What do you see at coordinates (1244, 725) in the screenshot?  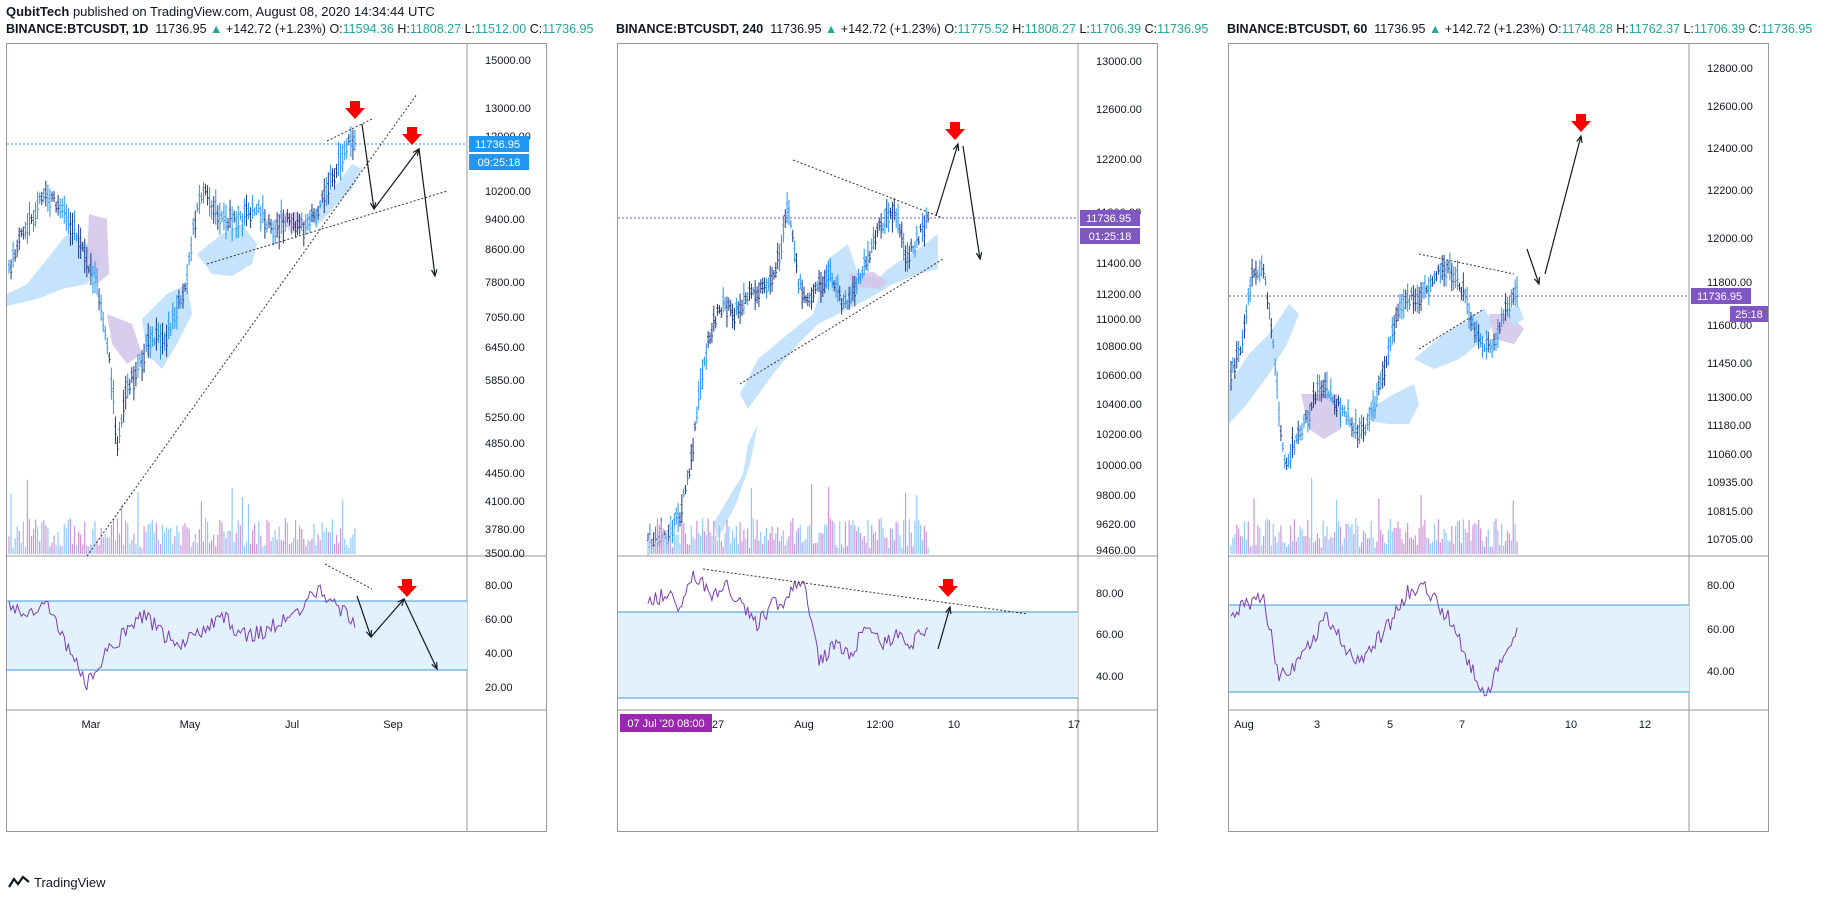 I see `time-axis-label: Aug` at bounding box center [1244, 725].